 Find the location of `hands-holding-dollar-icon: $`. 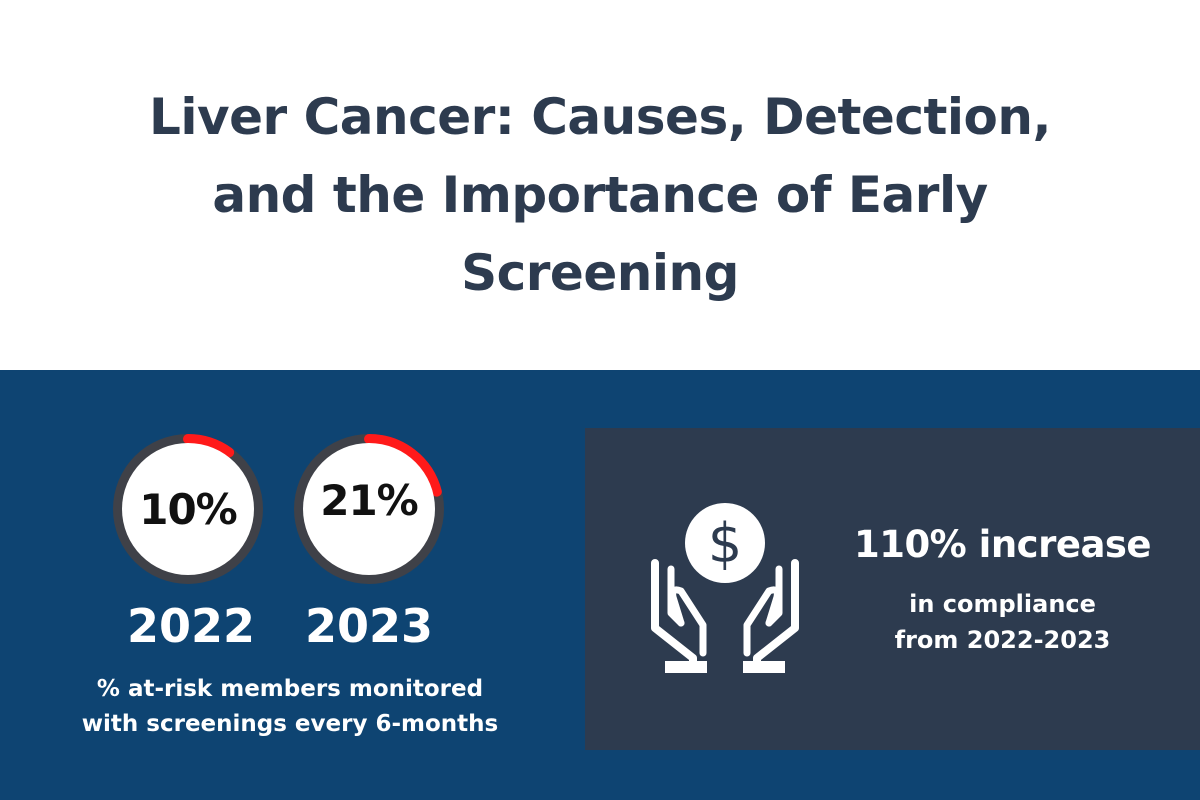

hands-holding-dollar-icon: $ is located at coordinates (725, 589).